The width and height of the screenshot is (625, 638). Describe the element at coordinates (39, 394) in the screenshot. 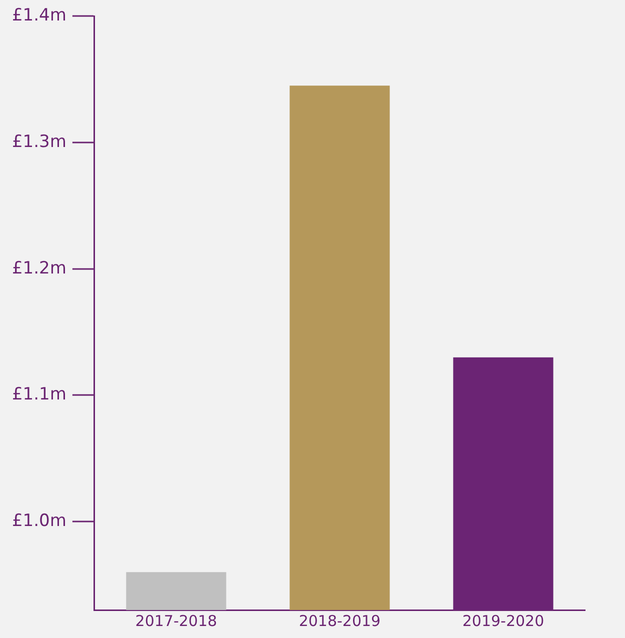

I see `y-tick-label: £1.1m` at that location.